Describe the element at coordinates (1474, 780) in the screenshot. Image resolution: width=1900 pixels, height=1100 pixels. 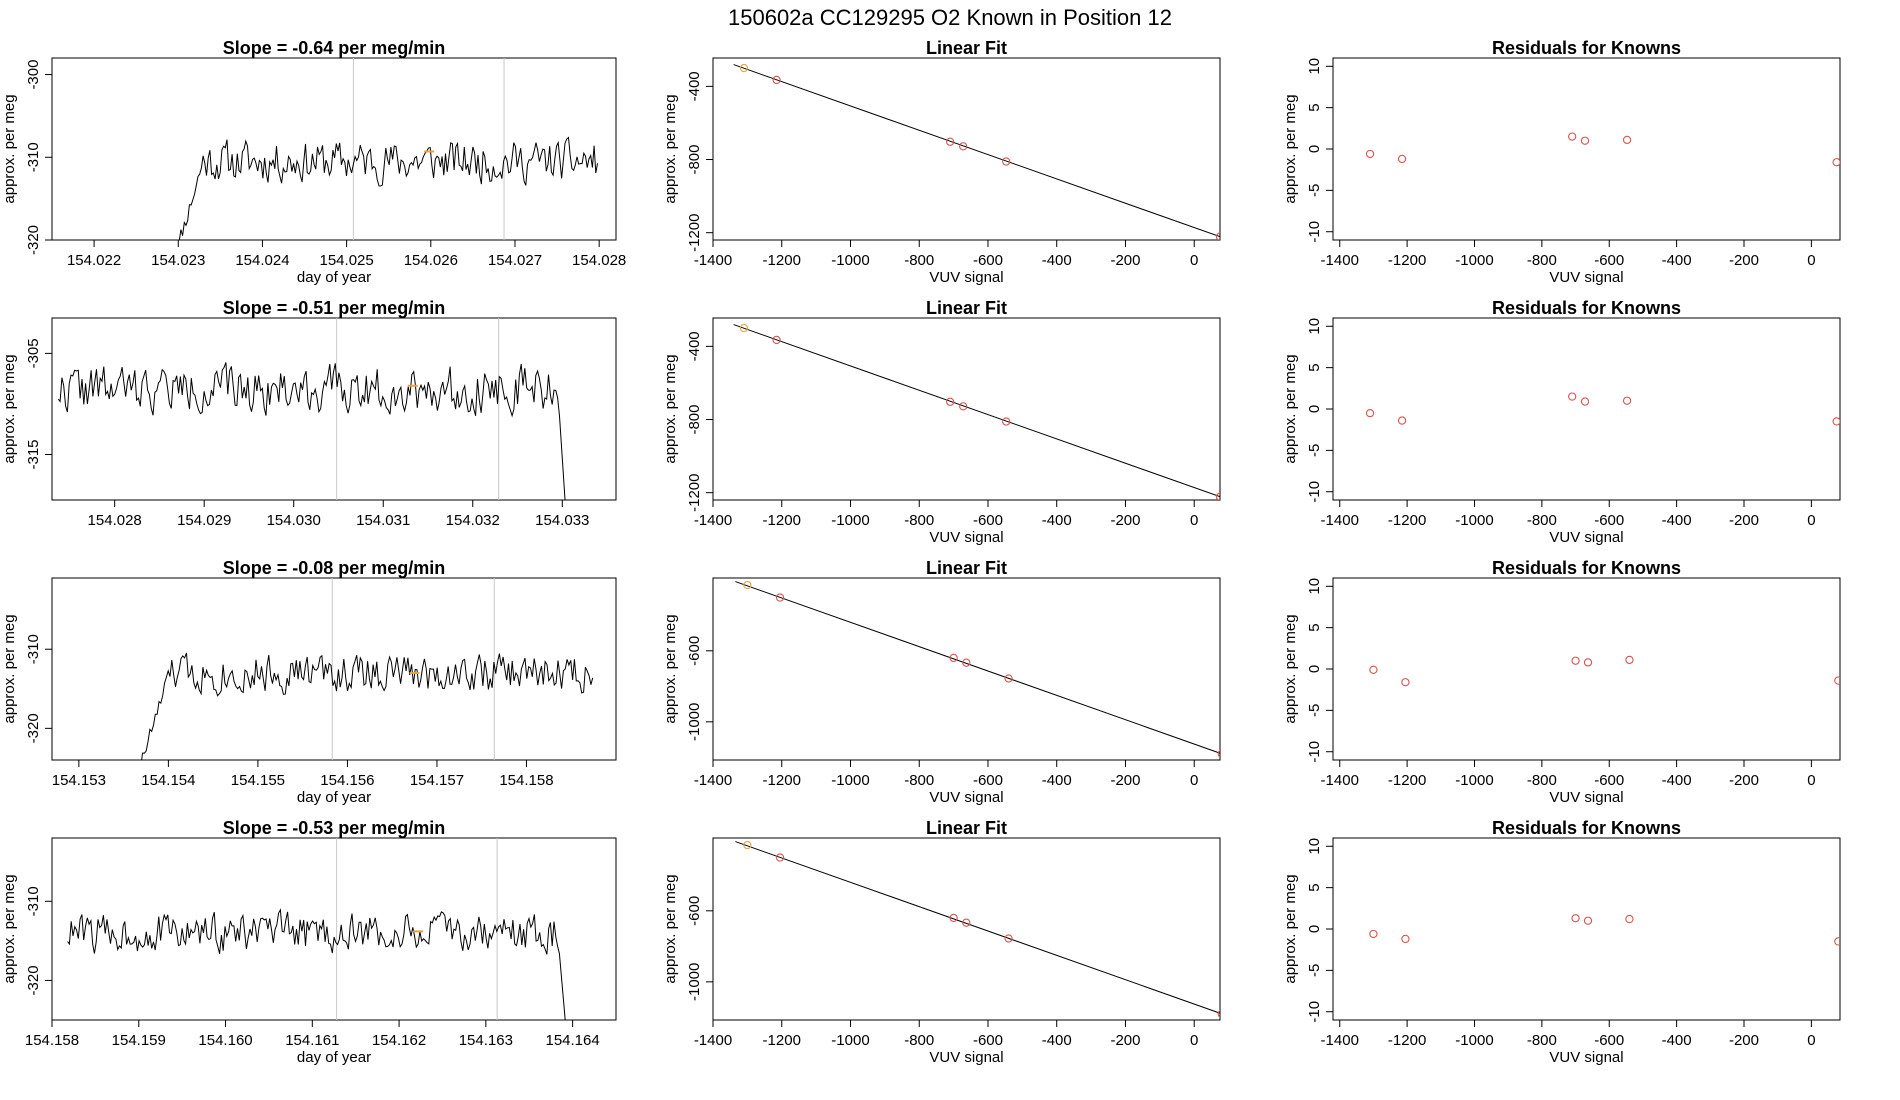
I see `x-tick-label: -1000` at that location.